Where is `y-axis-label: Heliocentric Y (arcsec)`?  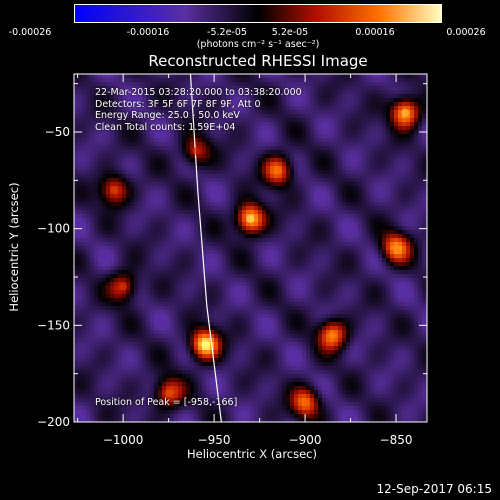
y-axis-label: Heliocentric Y (arcsec) is located at coordinates (14, 247).